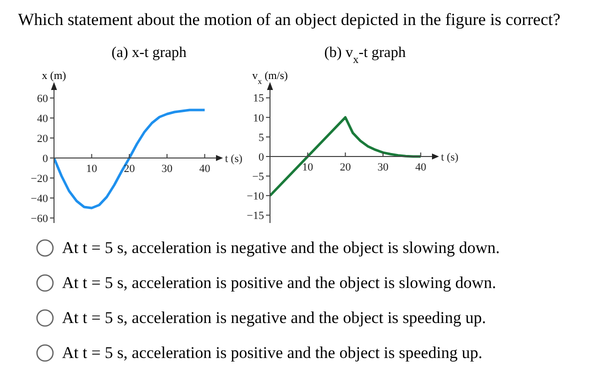 This screenshot has width=601, height=385. I want to click on y-tick-label: 10, so click(258, 118).